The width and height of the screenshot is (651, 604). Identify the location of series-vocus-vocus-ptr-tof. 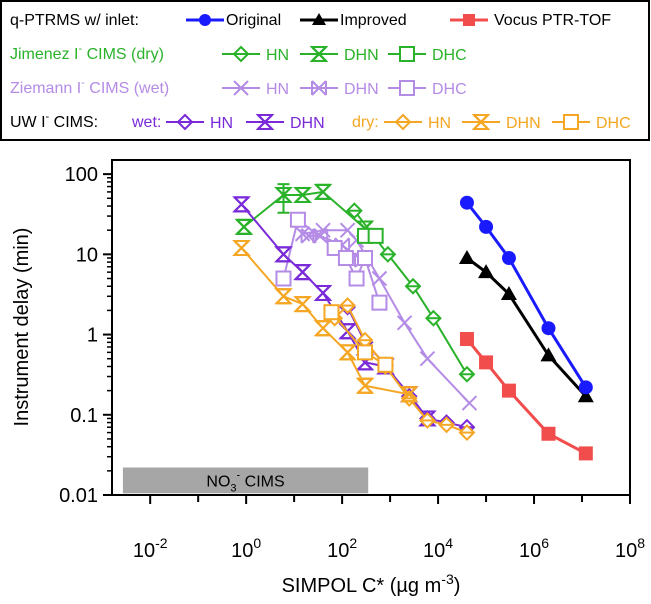
(526, 396).